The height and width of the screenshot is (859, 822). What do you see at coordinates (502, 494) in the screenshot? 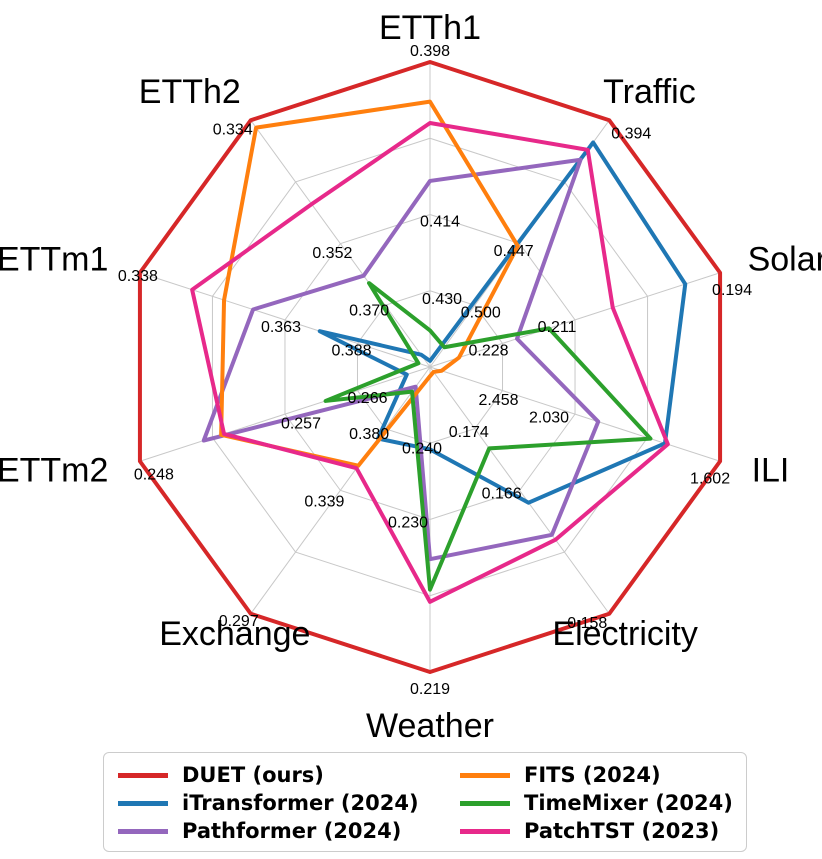
I see `tick-label-electricity-2: 0.166` at bounding box center [502, 494].